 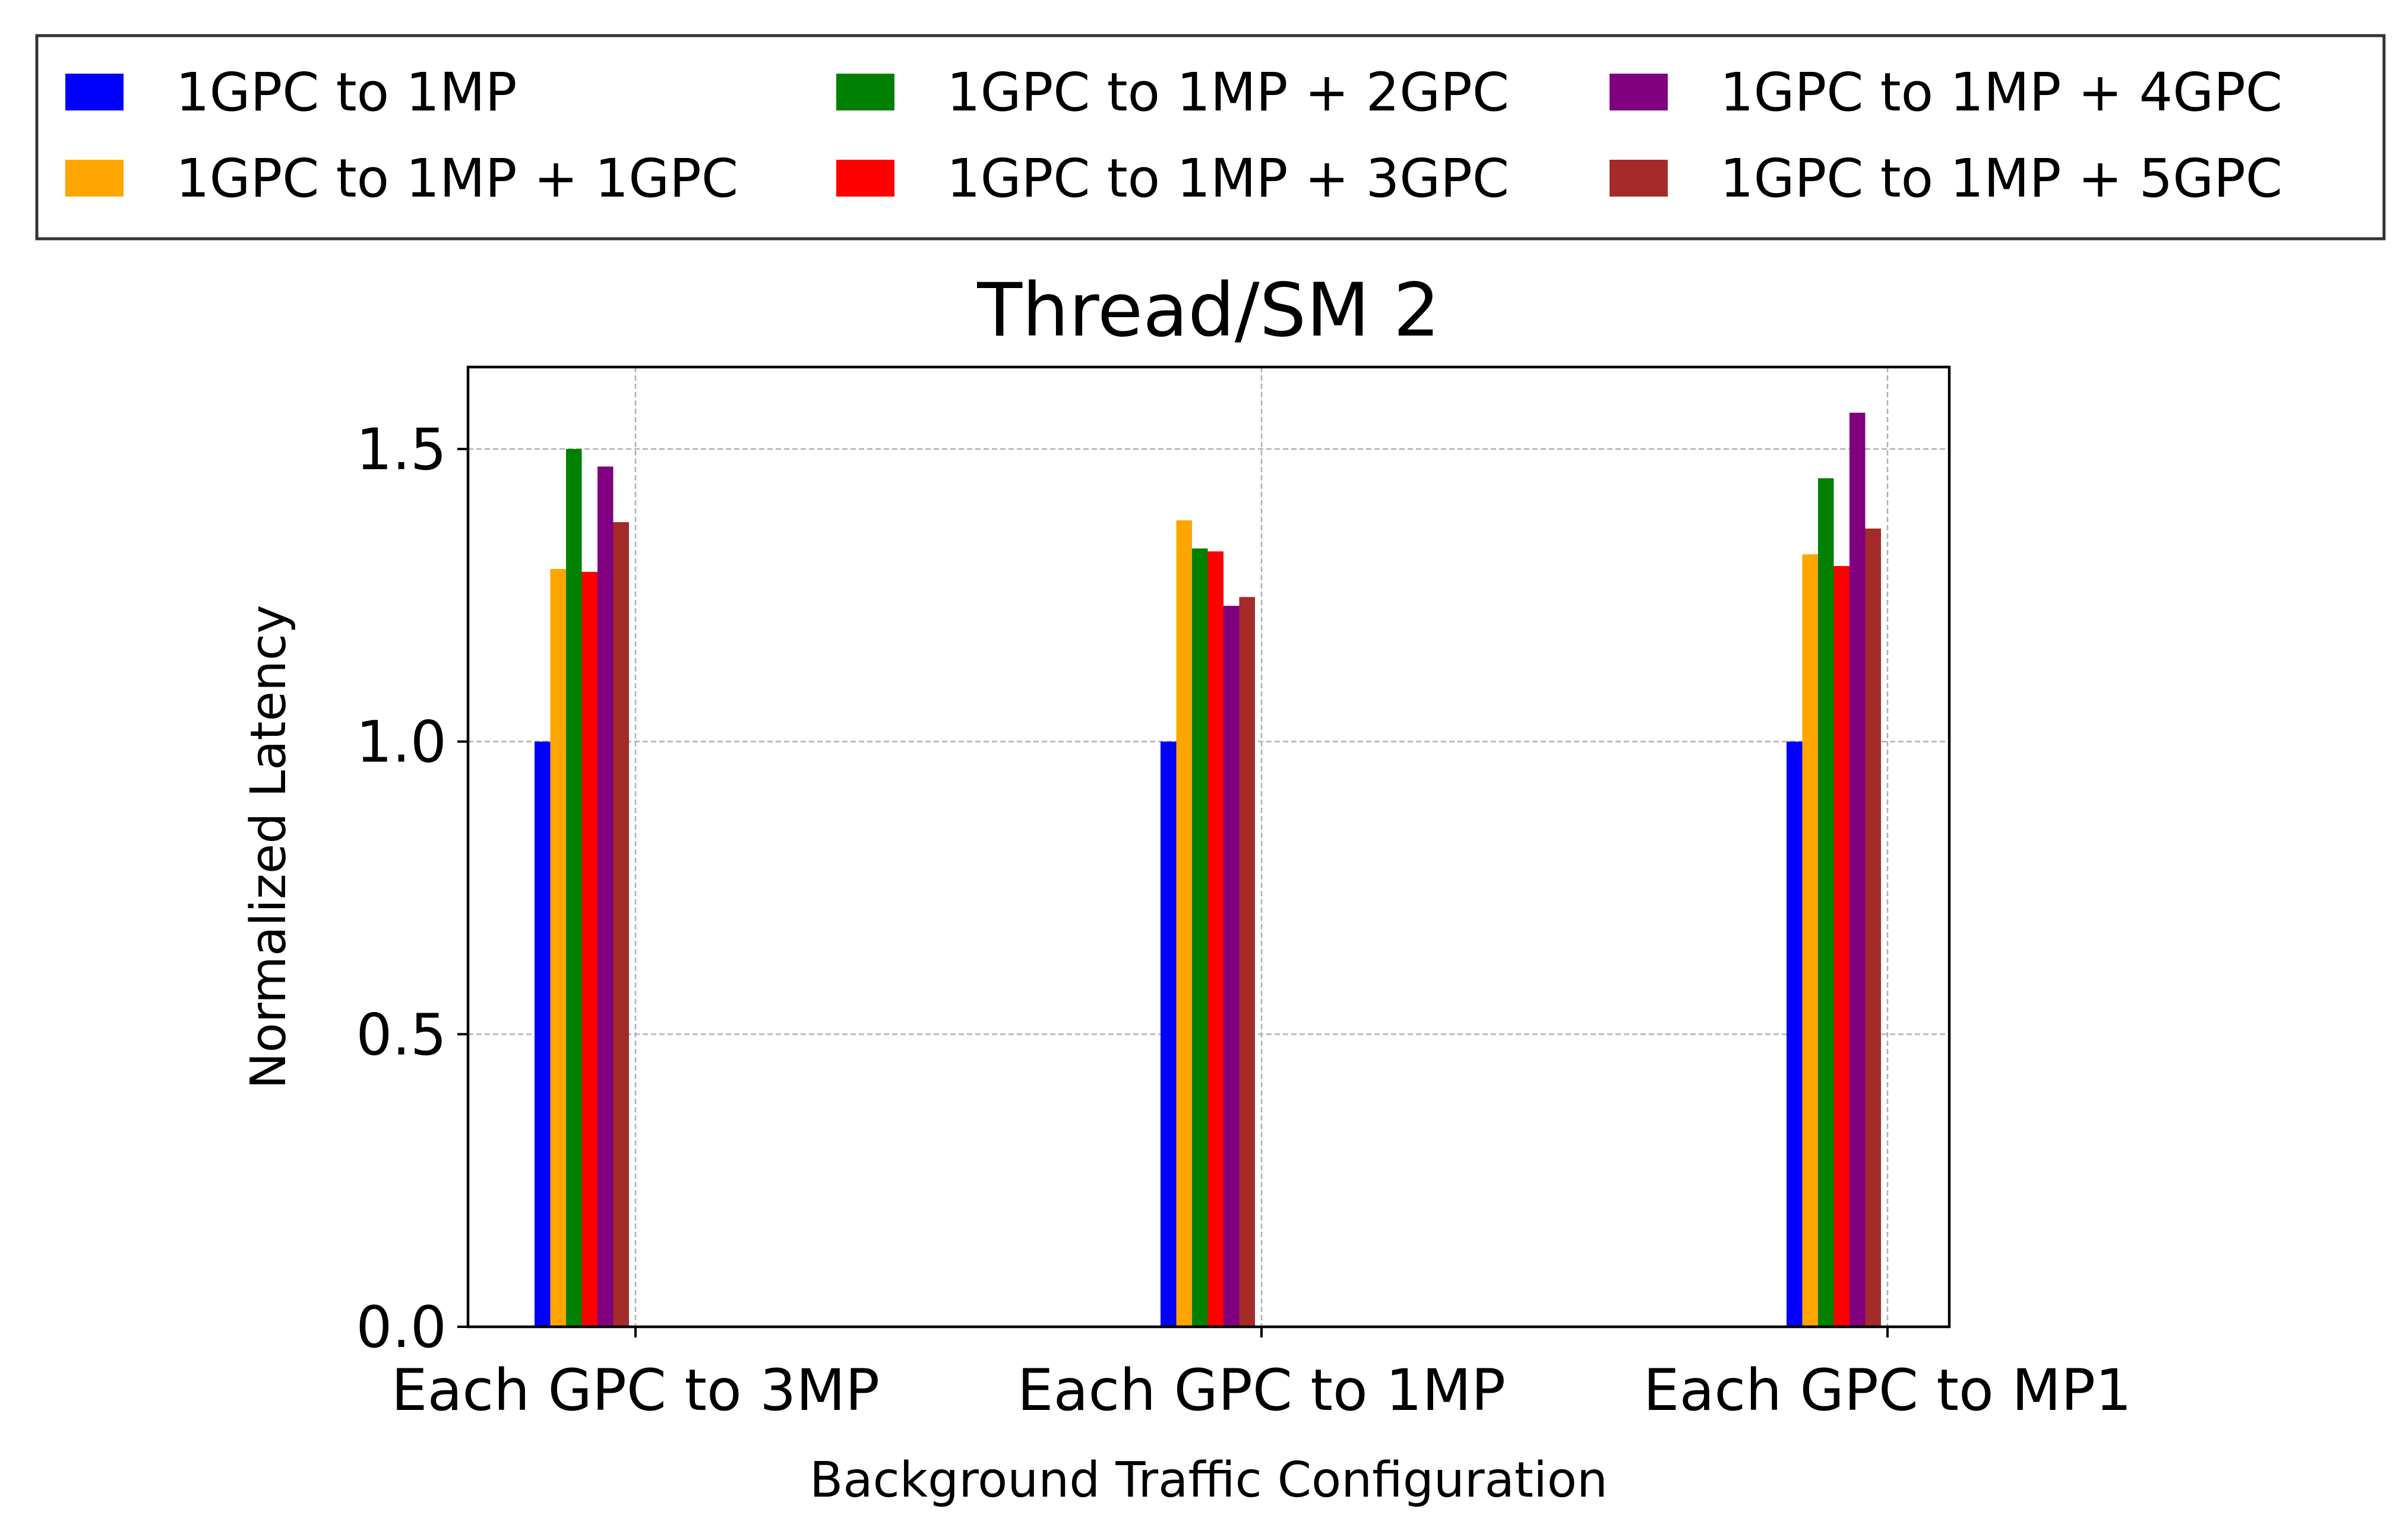 I want to click on legend-label: 1GPC to 1MP + 3GPC, so click(x=1228, y=178).